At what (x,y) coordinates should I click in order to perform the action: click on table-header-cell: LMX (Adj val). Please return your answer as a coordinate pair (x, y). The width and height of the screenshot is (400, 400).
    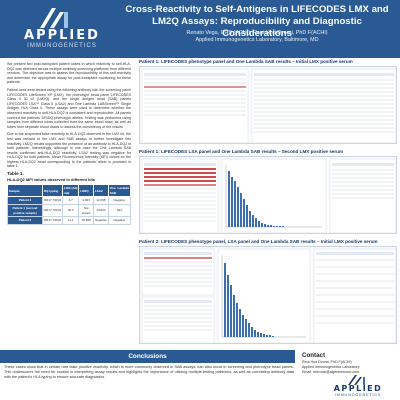
    Looking at the image, I should click on (71, 191).